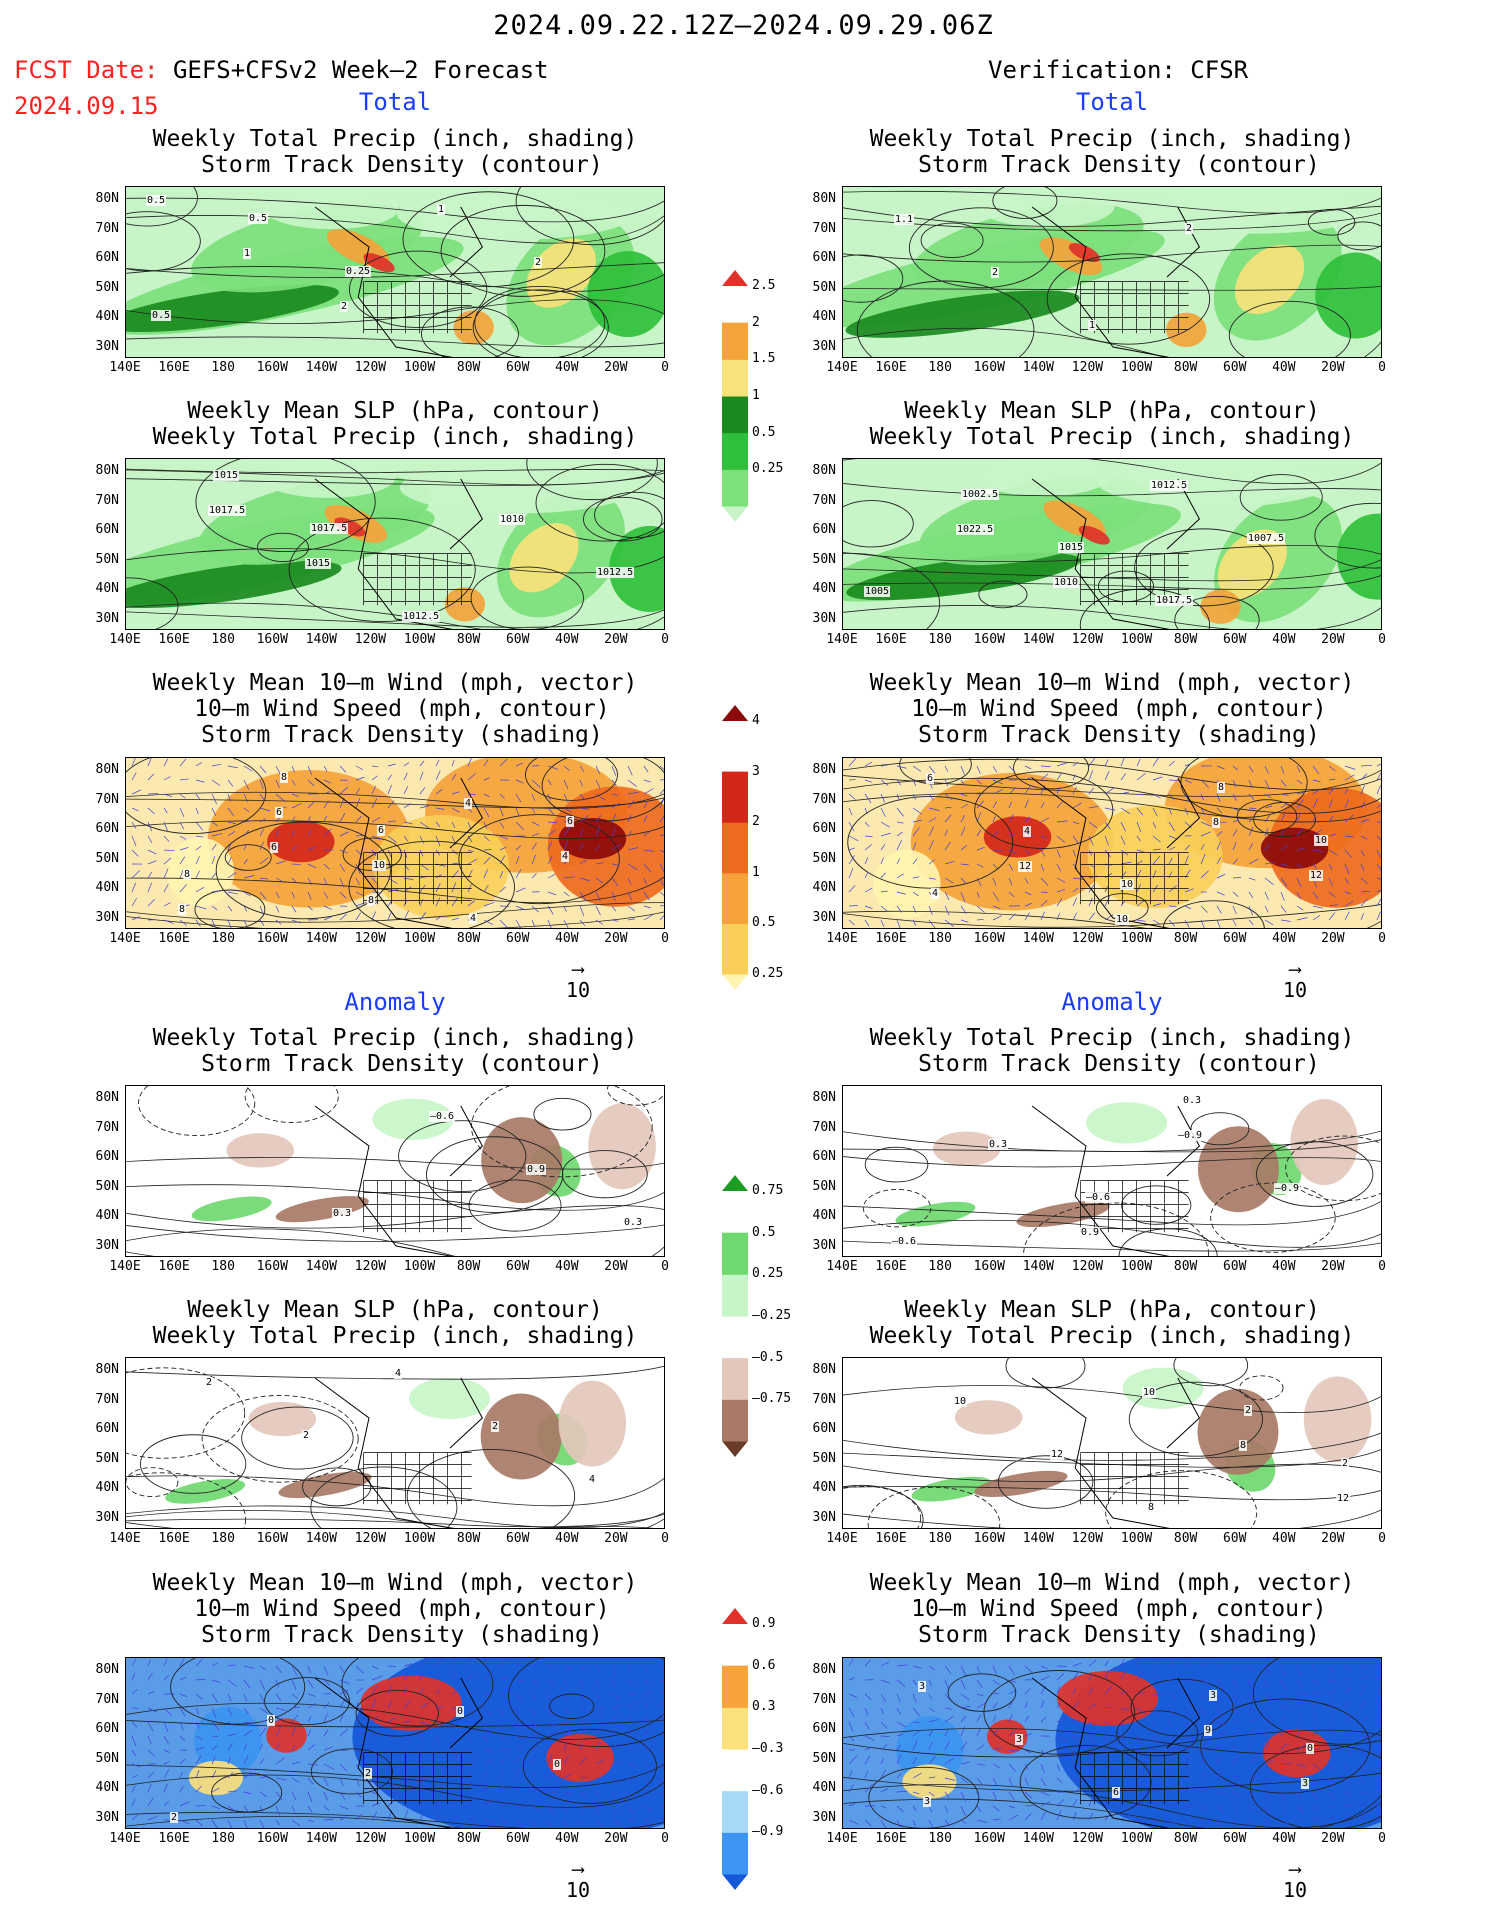  I want to click on lon-tick: 40W, so click(1284, 1266).